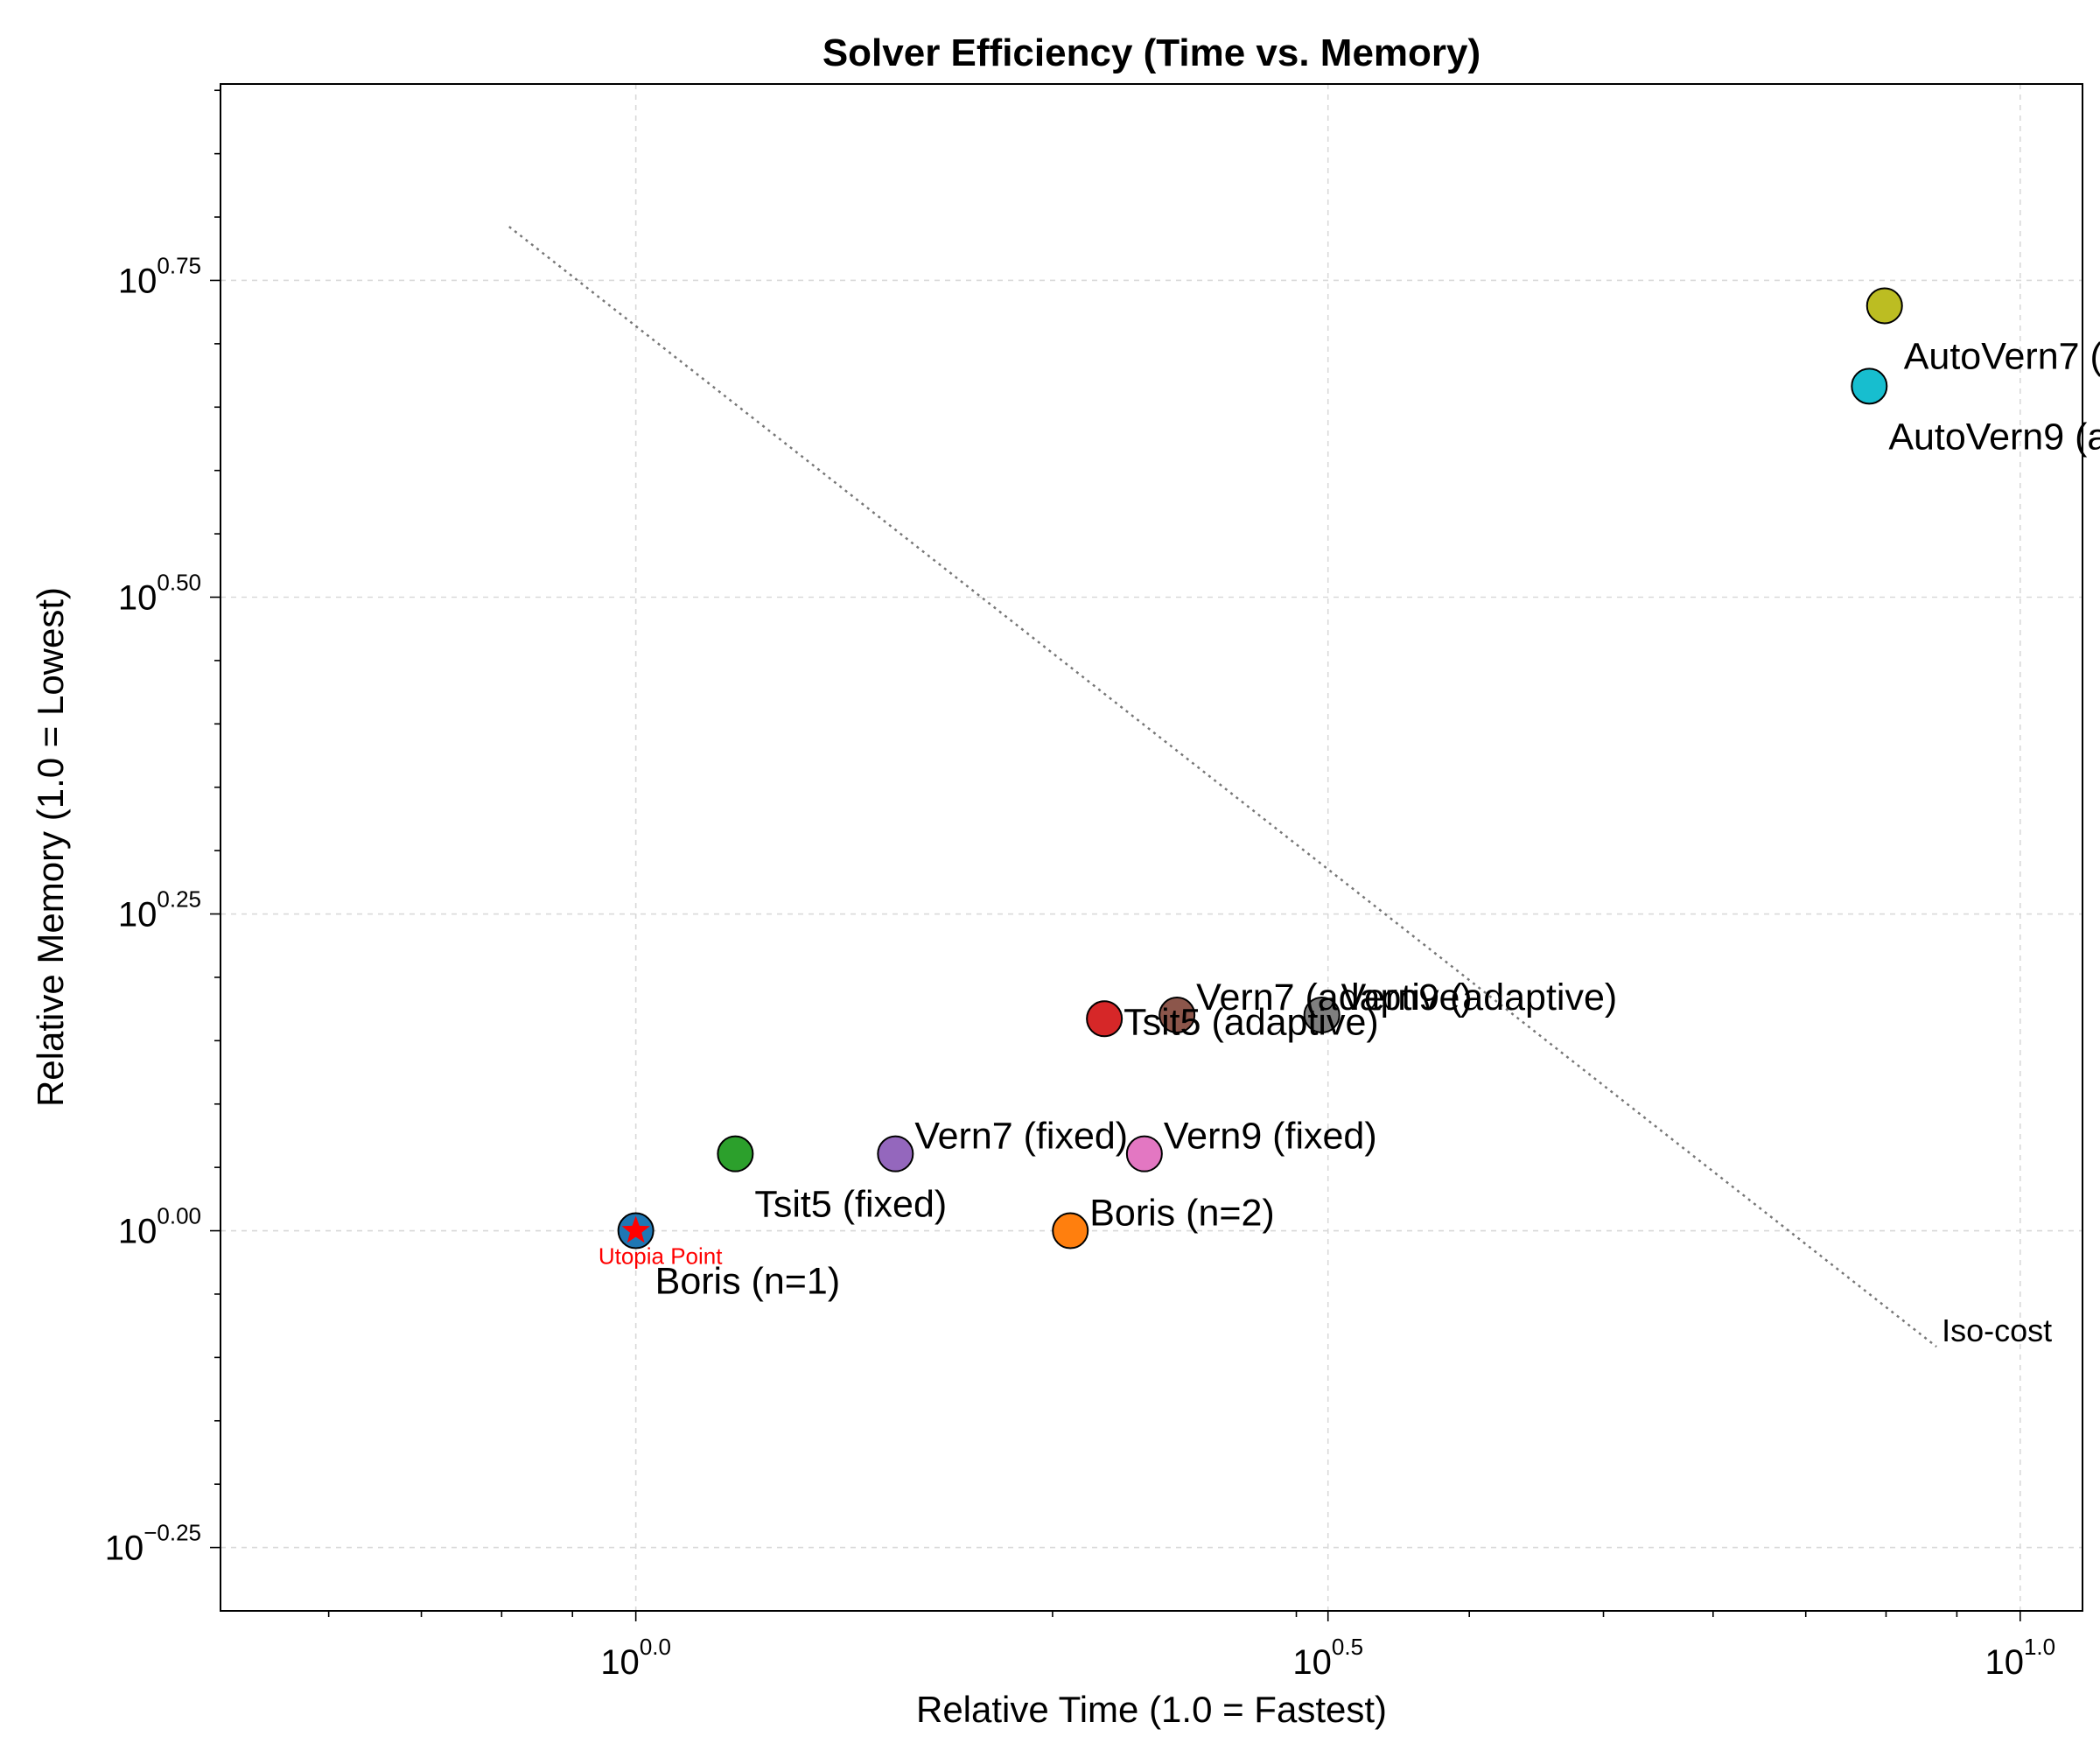  I want to click on x-tick-label: 100.0, so click(635, 1658).